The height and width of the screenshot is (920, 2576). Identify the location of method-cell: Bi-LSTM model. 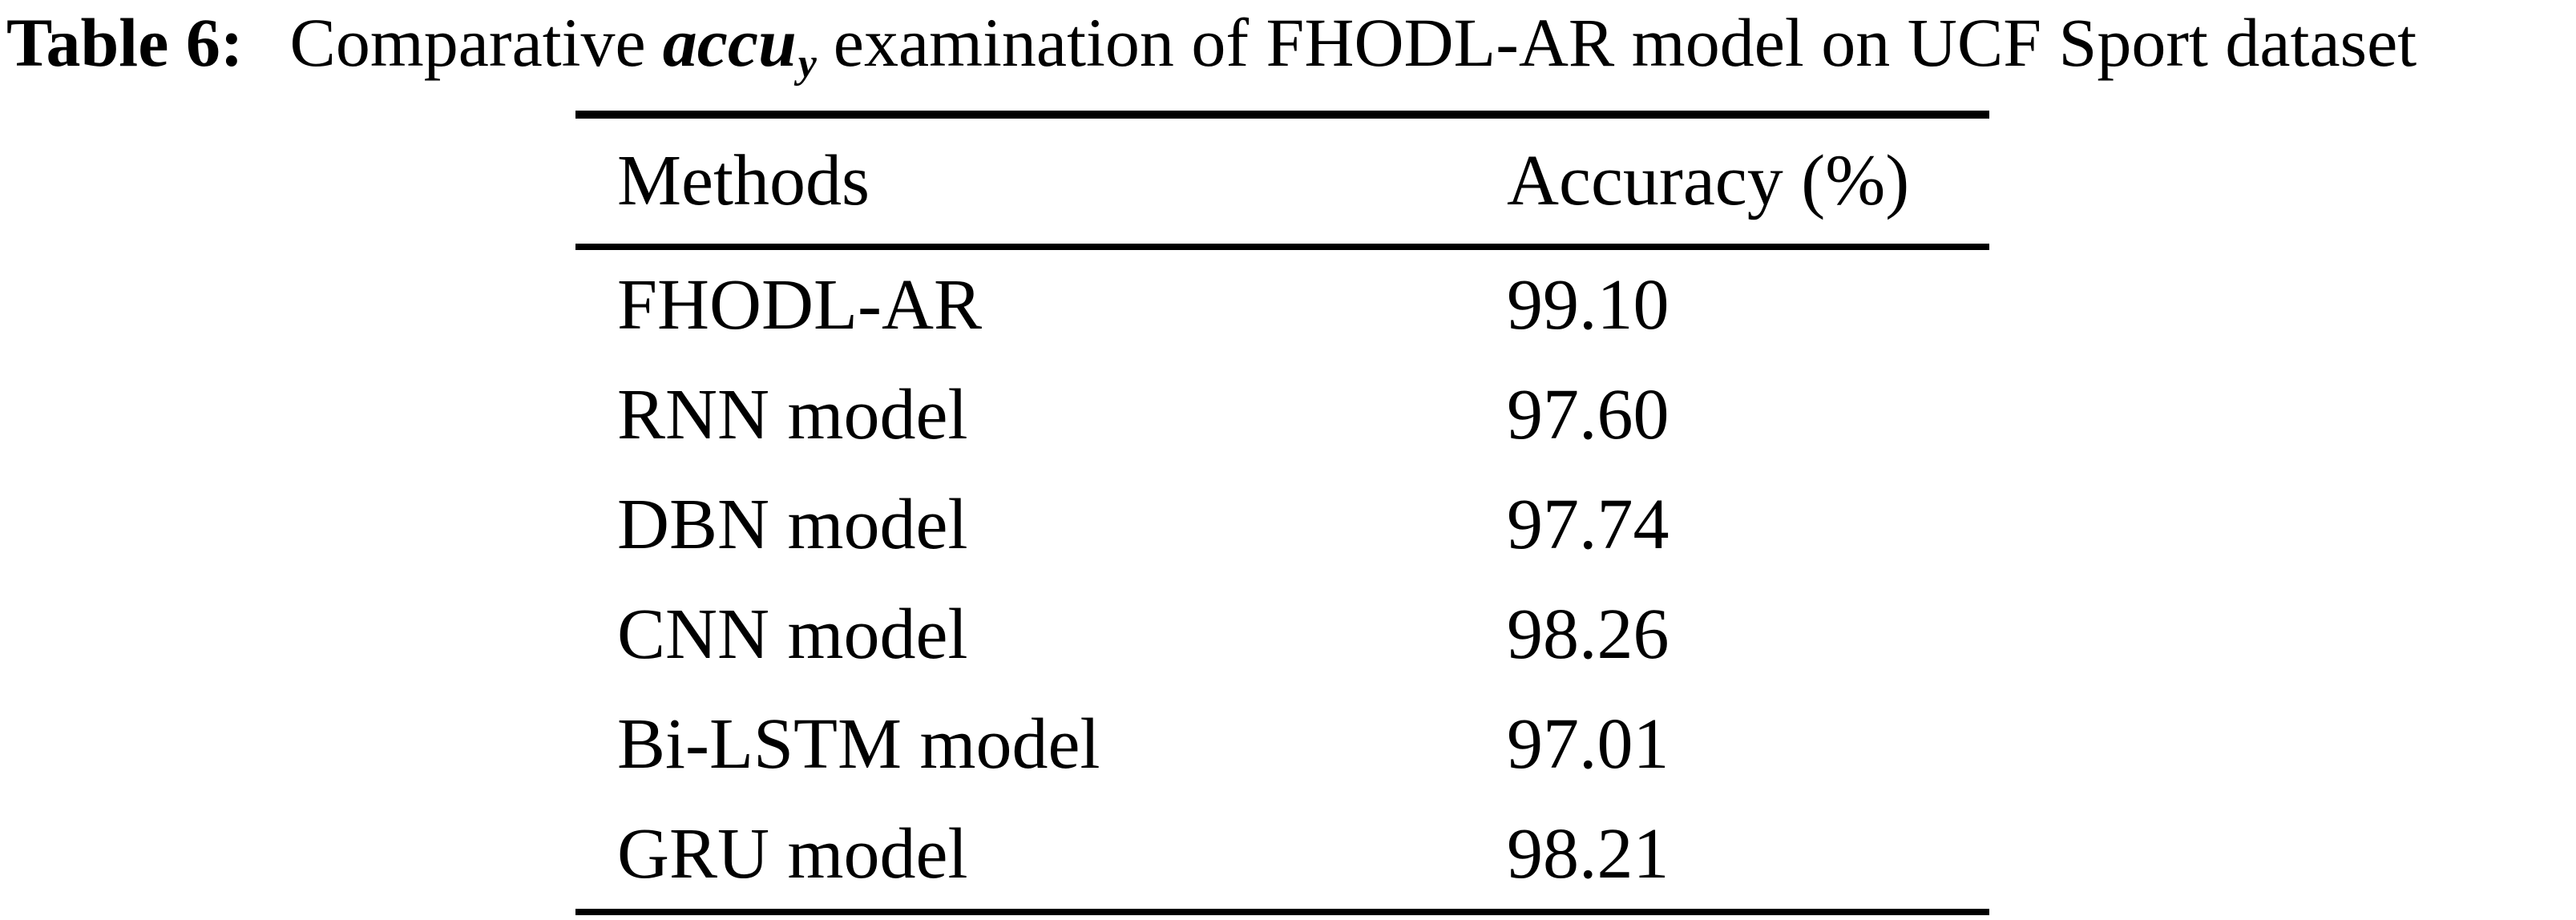
(858, 744).